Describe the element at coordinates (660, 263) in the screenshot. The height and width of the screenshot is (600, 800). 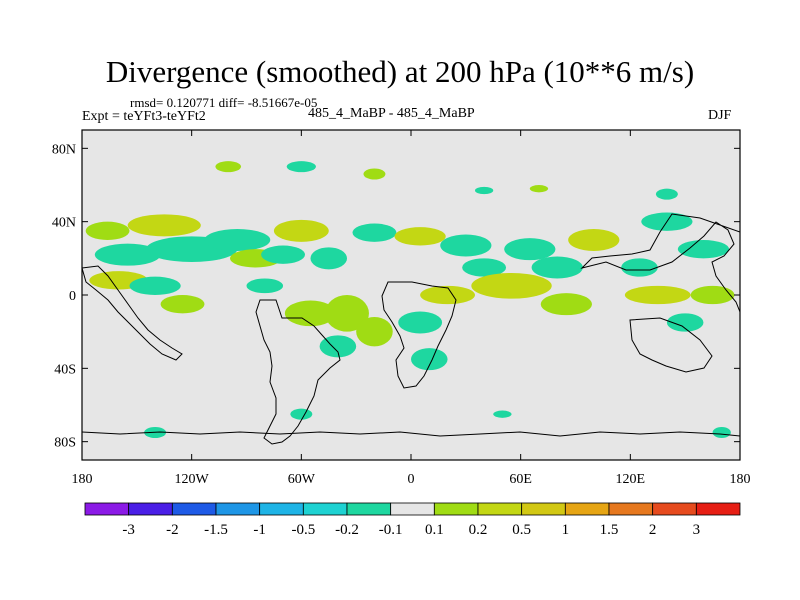
I see `coastline-asia` at that location.